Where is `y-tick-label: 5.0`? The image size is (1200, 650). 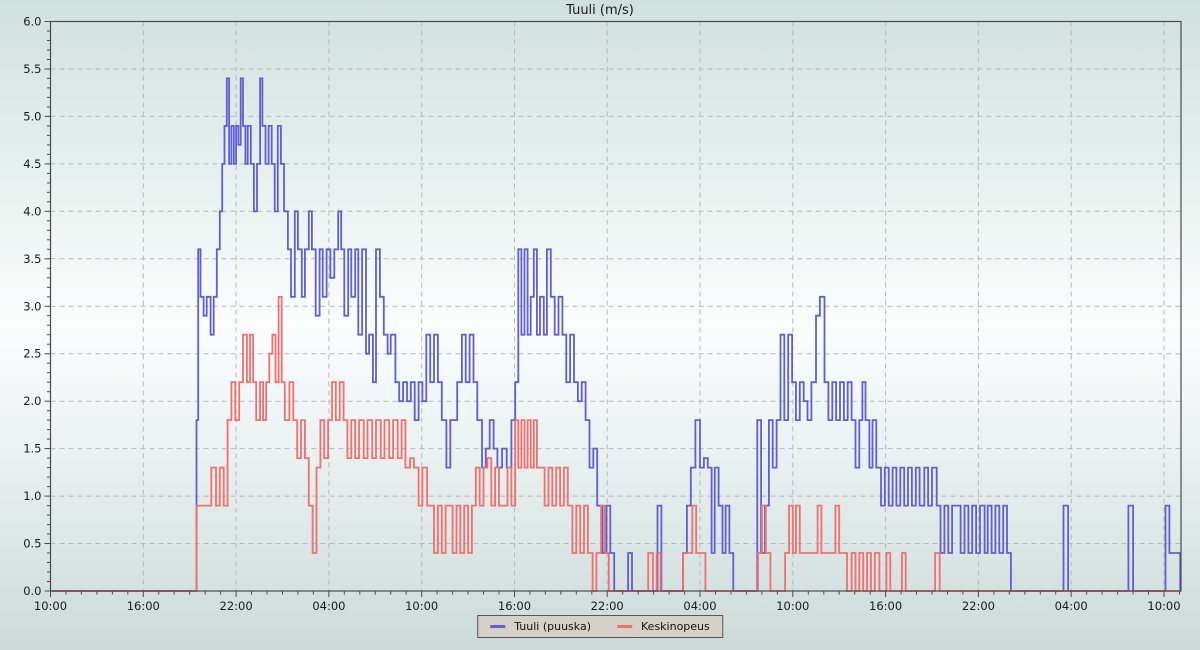
y-tick-label: 5.0 is located at coordinates (32, 116).